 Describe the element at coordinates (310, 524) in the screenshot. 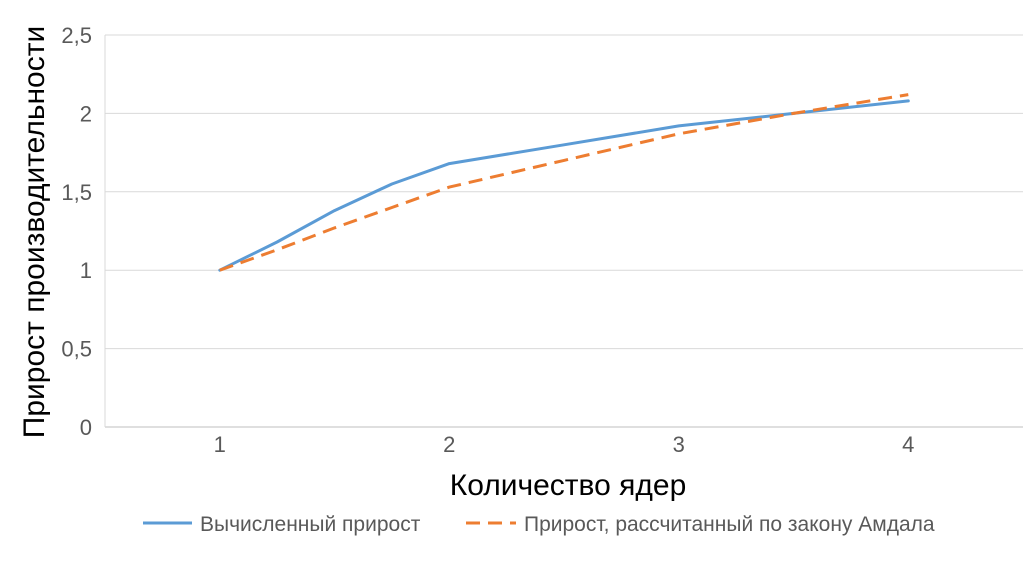

I see `legend-label-1: Вычисленный прирост` at that location.